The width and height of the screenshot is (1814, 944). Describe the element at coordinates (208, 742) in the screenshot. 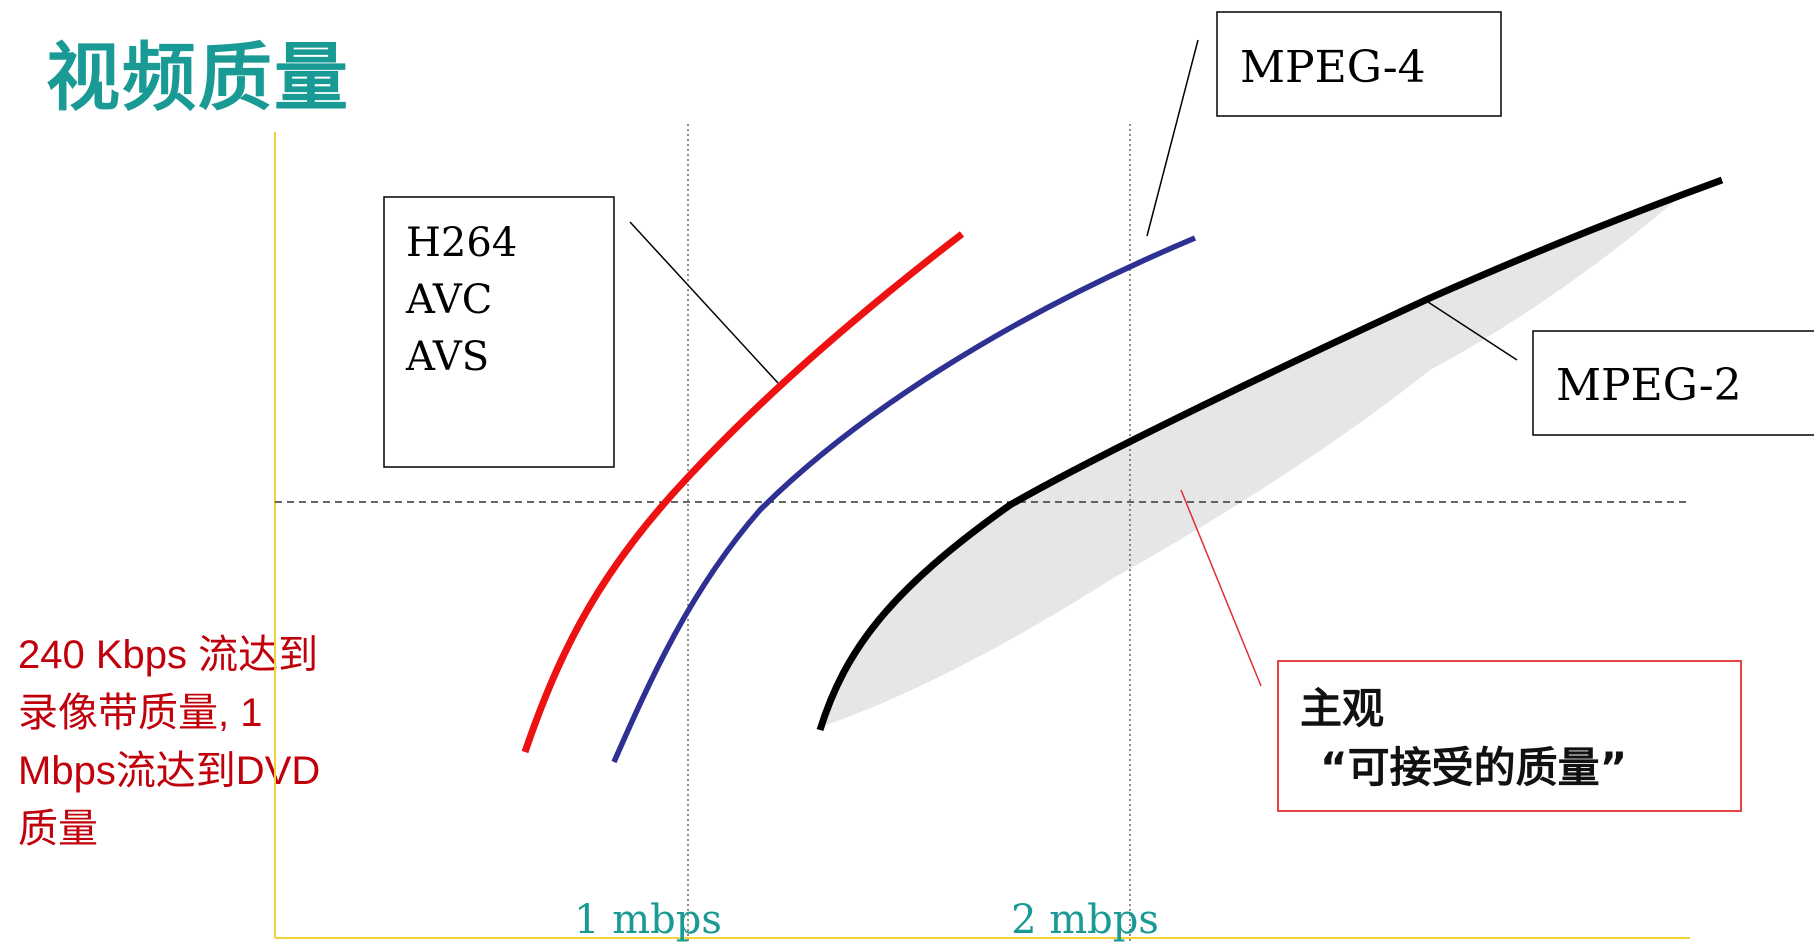

I see `bitrate-note: 240 Kbps 流达到 录像带质量, 1 Mbps流达到DVD 质量` at that location.